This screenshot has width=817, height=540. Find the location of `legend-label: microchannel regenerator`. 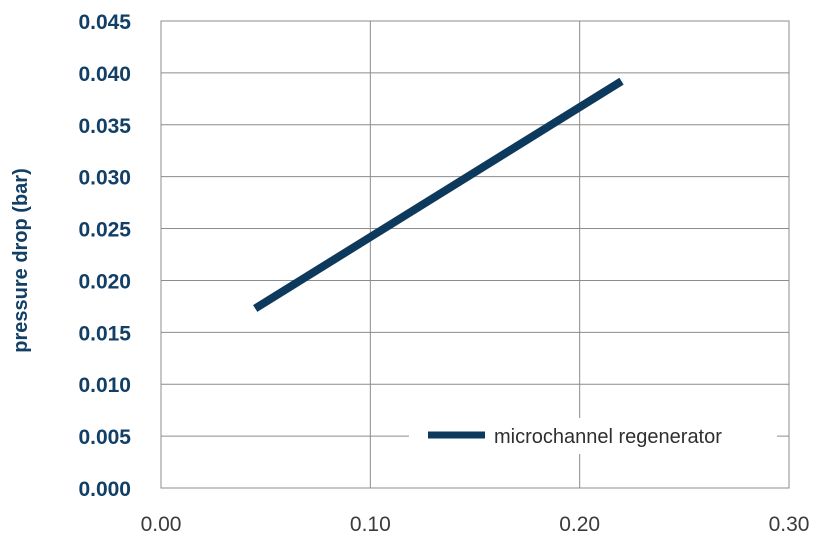

legend-label: microchannel regenerator is located at coordinates (608, 437).